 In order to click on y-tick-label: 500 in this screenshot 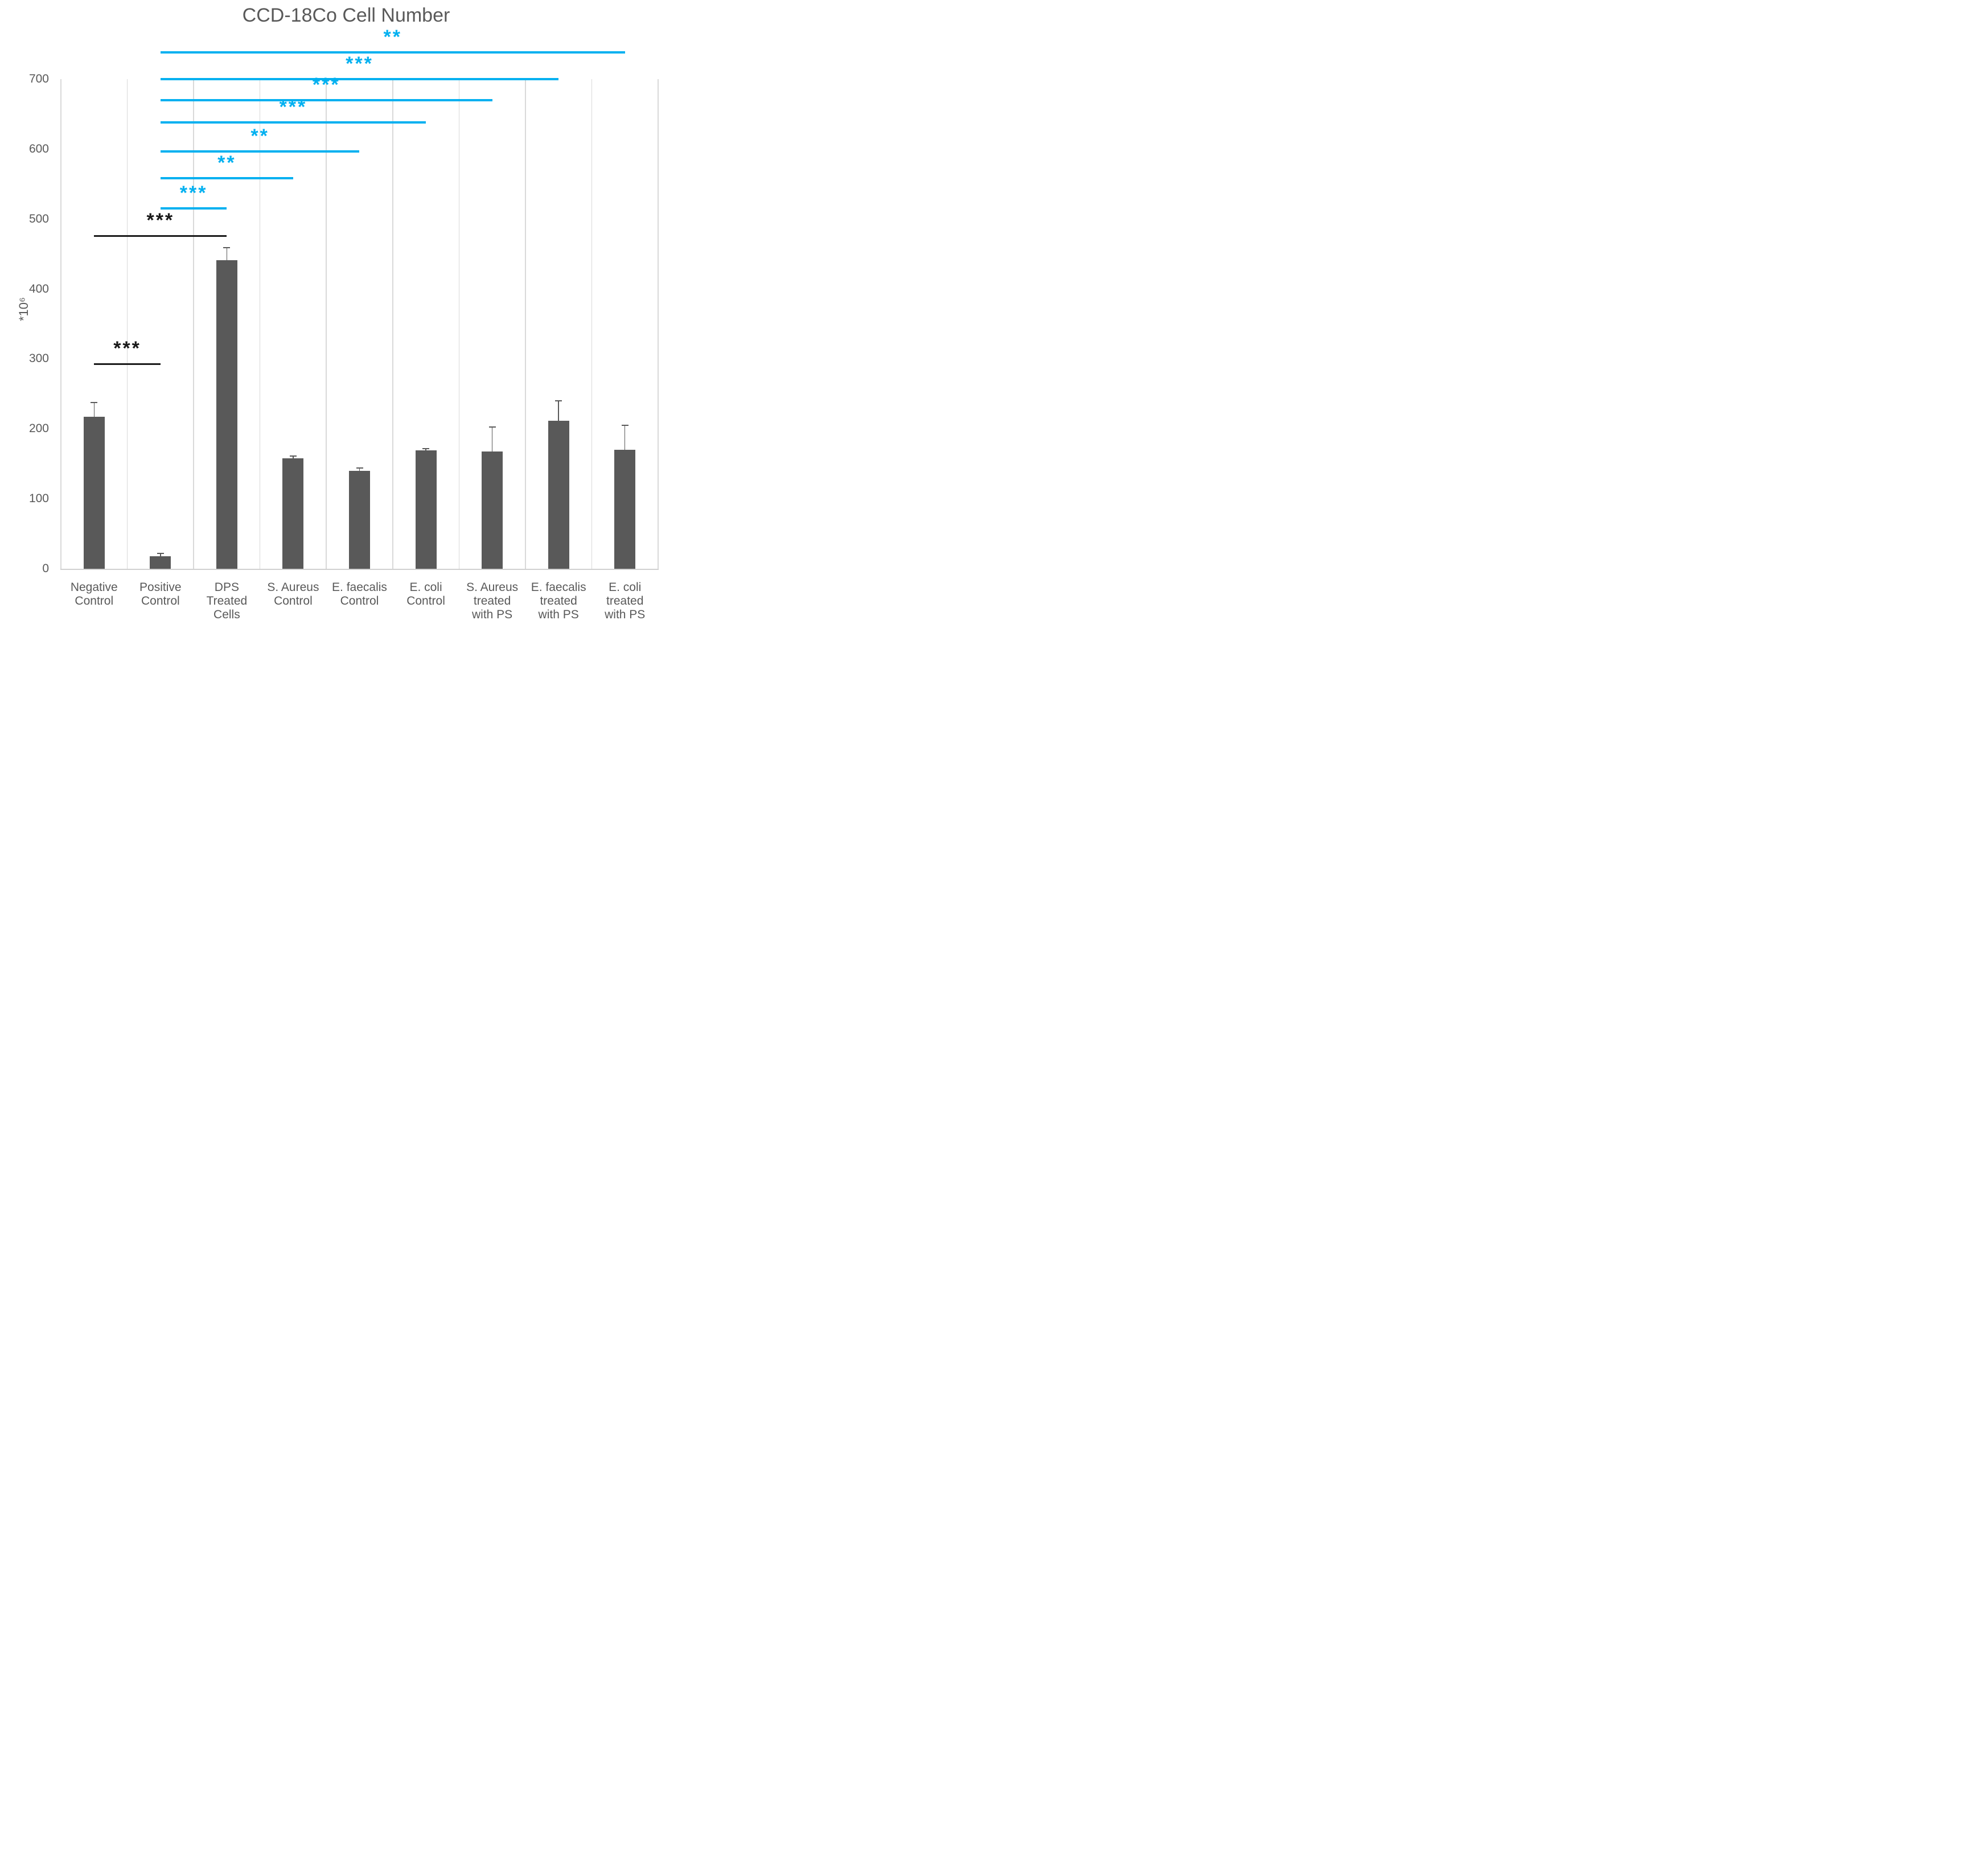, I will do `click(39, 218)`.